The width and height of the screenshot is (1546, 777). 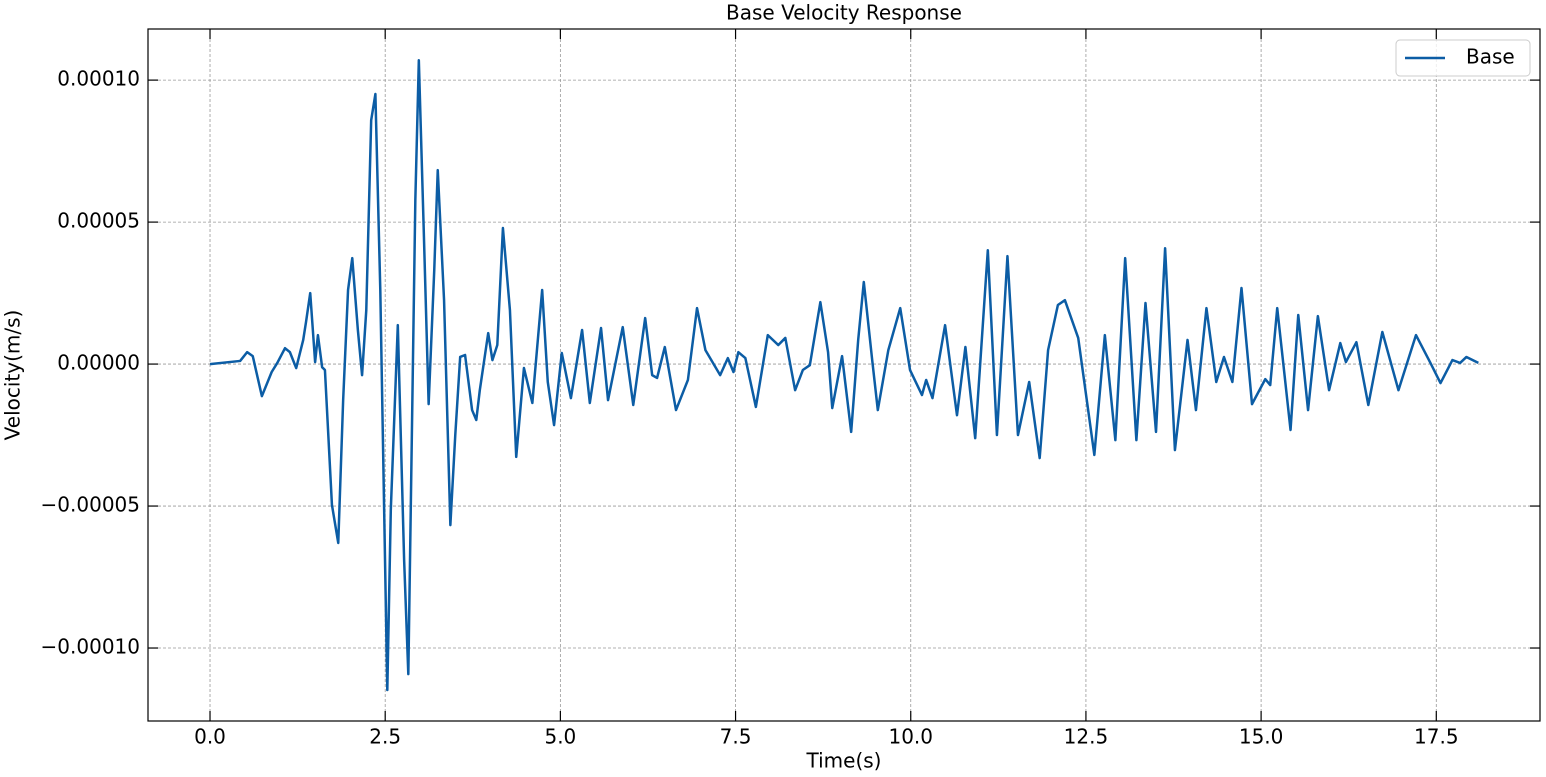 What do you see at coordinates (844, 761) in the screenshot?
I see `x-axis-label: Time(s)` at bounding box center [844, 761].